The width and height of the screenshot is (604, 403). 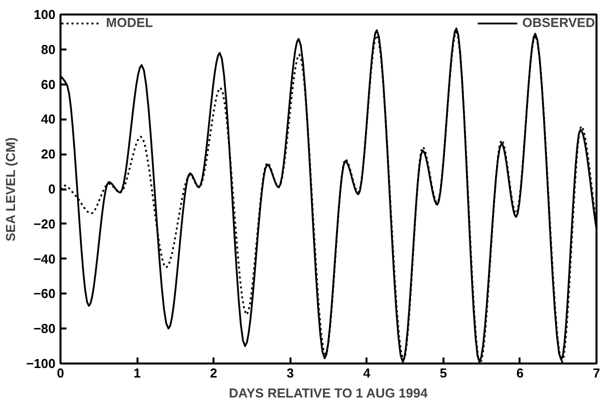 I want to click on legend-label: OBSERVED, so click(x=558, y=22).